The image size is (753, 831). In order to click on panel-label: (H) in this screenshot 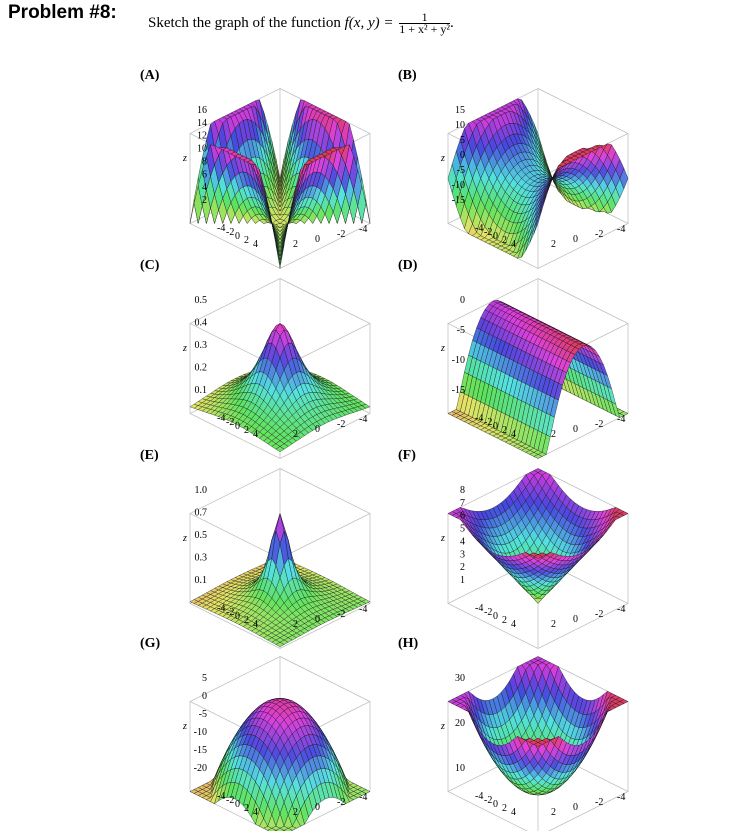, I will do `click(408, 644)`.